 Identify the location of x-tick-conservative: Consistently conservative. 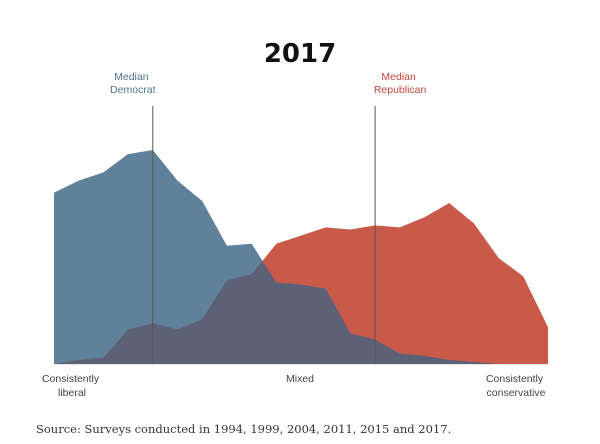
(516, 386).